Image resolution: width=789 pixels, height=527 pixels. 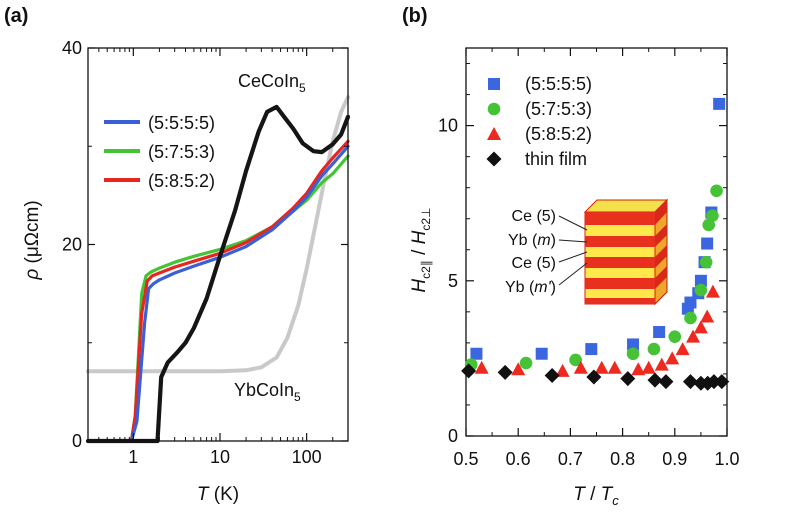 What do you see at coordinates (267, 392) in the screenshot?
I see `ybcoin5-annotation: YbCoIn5` at bounding box center [267, 392].